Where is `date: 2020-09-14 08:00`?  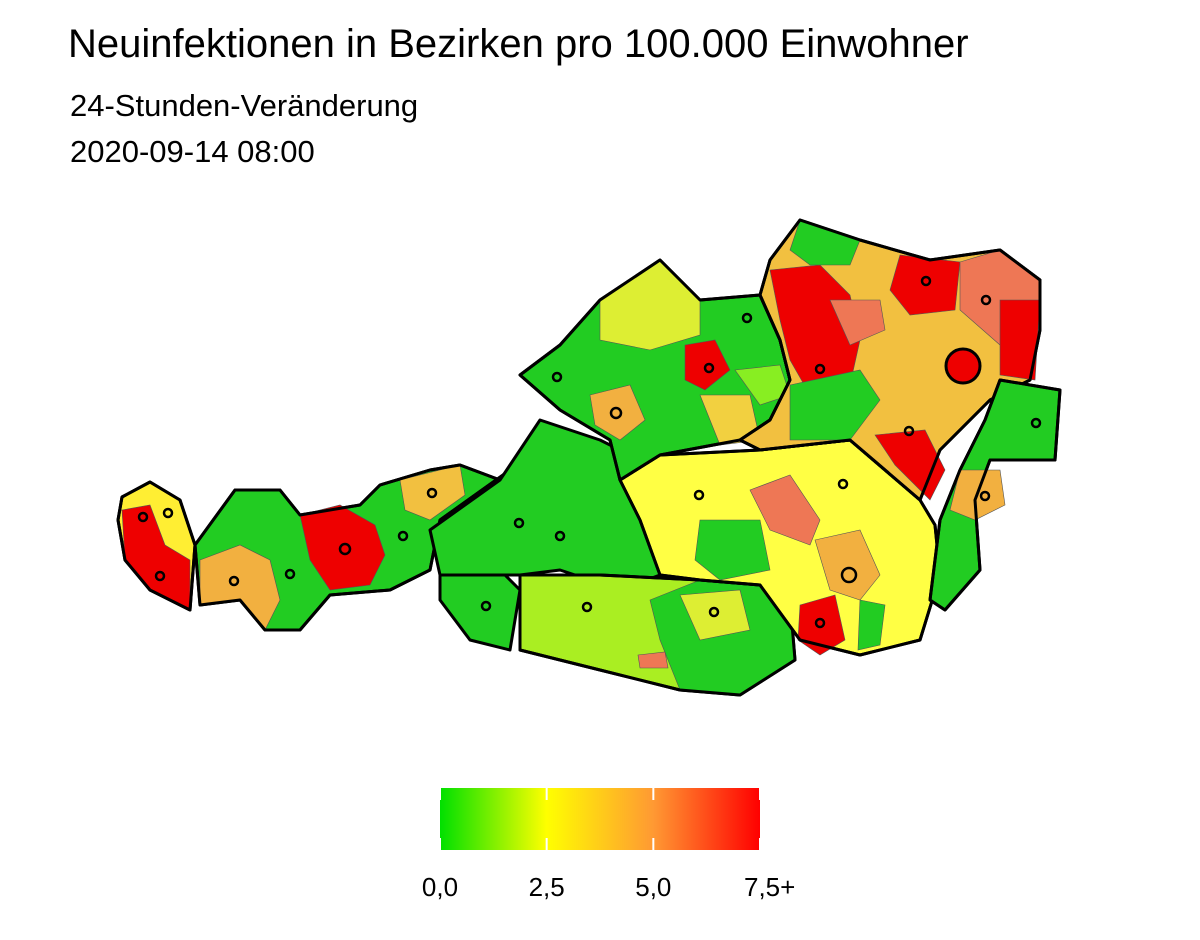
date: 2020-09-14 08:00 is located at coordinates (192, 151).